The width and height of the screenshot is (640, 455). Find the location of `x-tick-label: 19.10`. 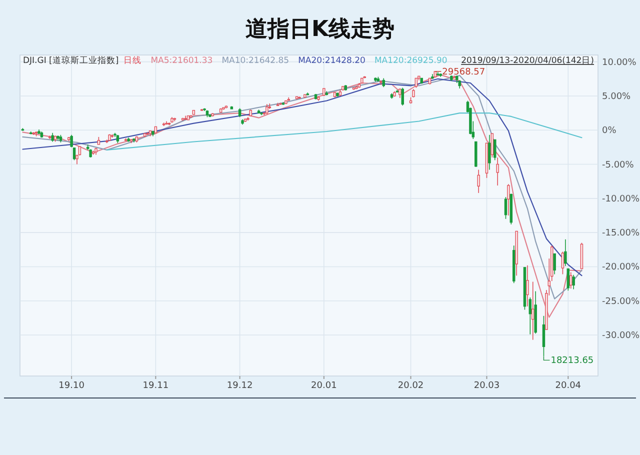

x-tick-label: 19.10 is located at coordinates (71, 386).